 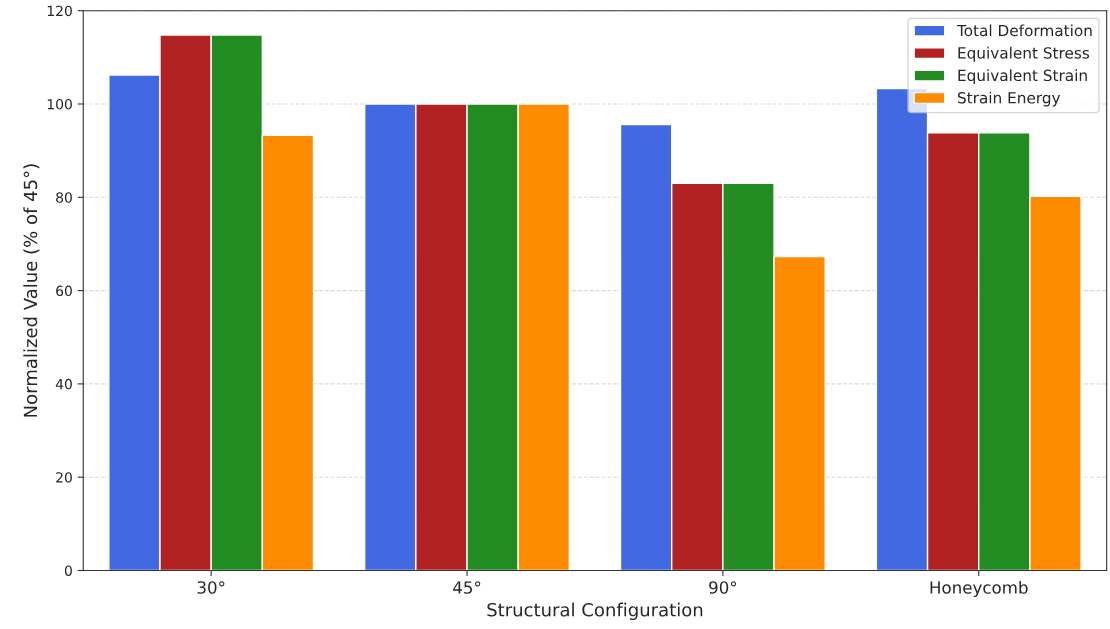 I want to click on y-tick-label: 20, so click(x=64, y=477).